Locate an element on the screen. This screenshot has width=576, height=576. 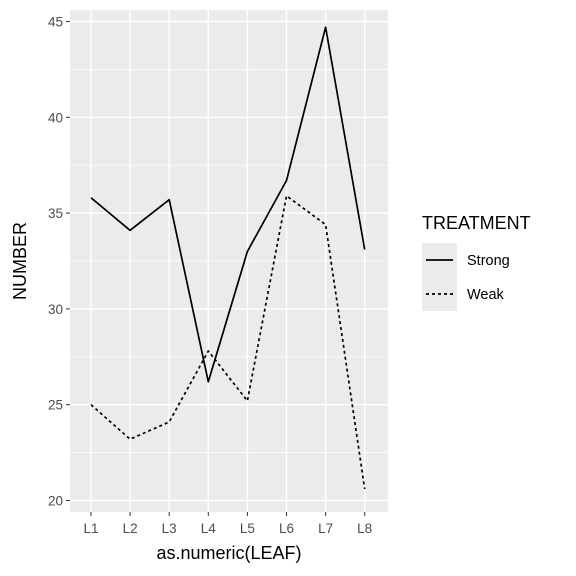
legend-items: Strong Weak is located at coordinates (466, 277).